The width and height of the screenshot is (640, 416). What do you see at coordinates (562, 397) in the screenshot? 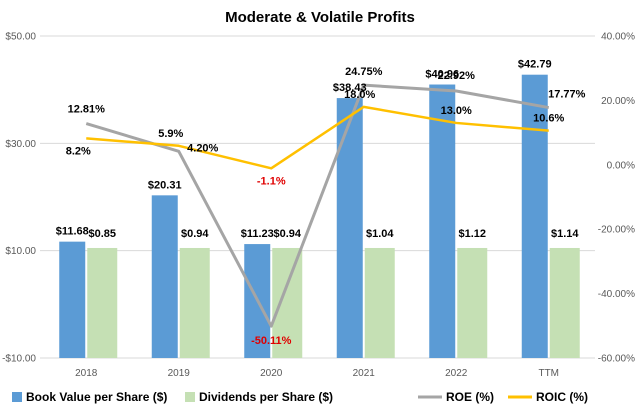
I see `legend-label: ROIC (%)` at bounding box center [562, 397].